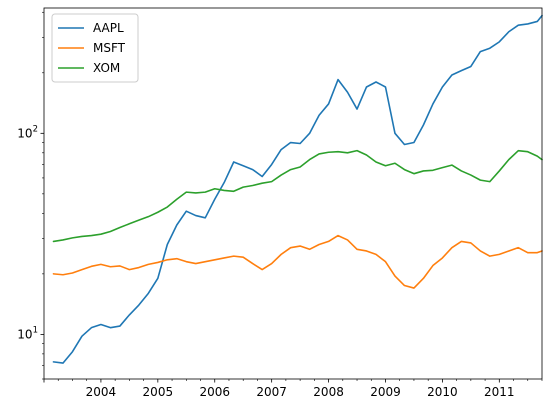  What do you see at coordinates (108, 28) in the screenshot?
I see `legend-label-aapl: AAPL` at bounding box center [108, 28].